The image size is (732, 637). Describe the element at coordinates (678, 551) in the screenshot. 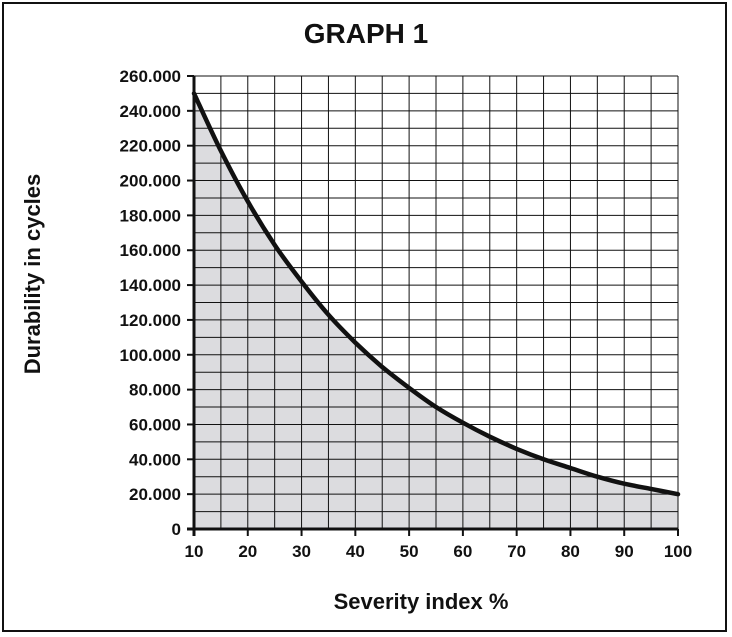

I see `x-tick-label: 100` at that location.